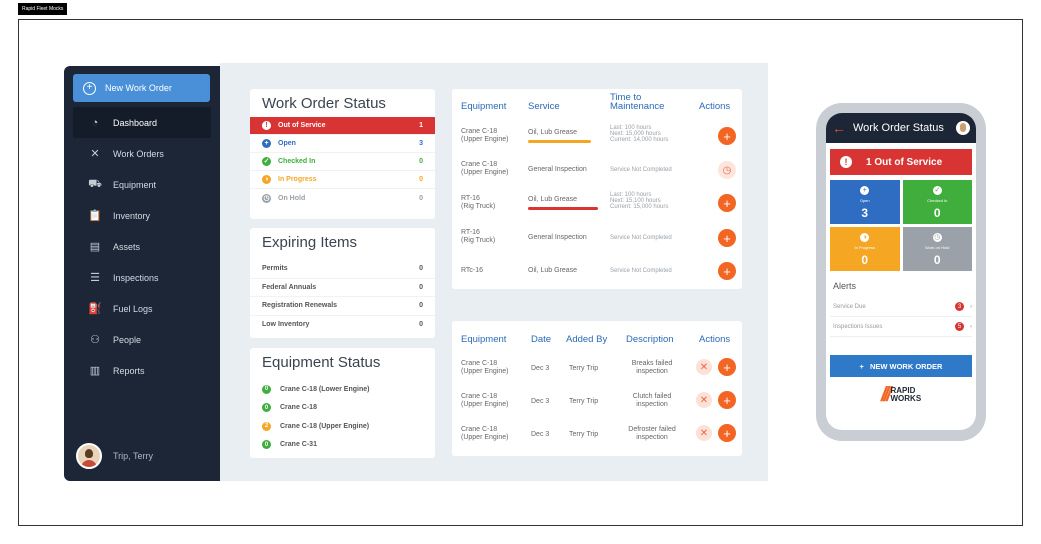 Image resolution: width=1041 pixels, height=544 pixels. Describe the element at coordinates (342, 426) in the screenshot. I see `equipment-row: 2 Crane C-18 (Upper Engine)` at that location.